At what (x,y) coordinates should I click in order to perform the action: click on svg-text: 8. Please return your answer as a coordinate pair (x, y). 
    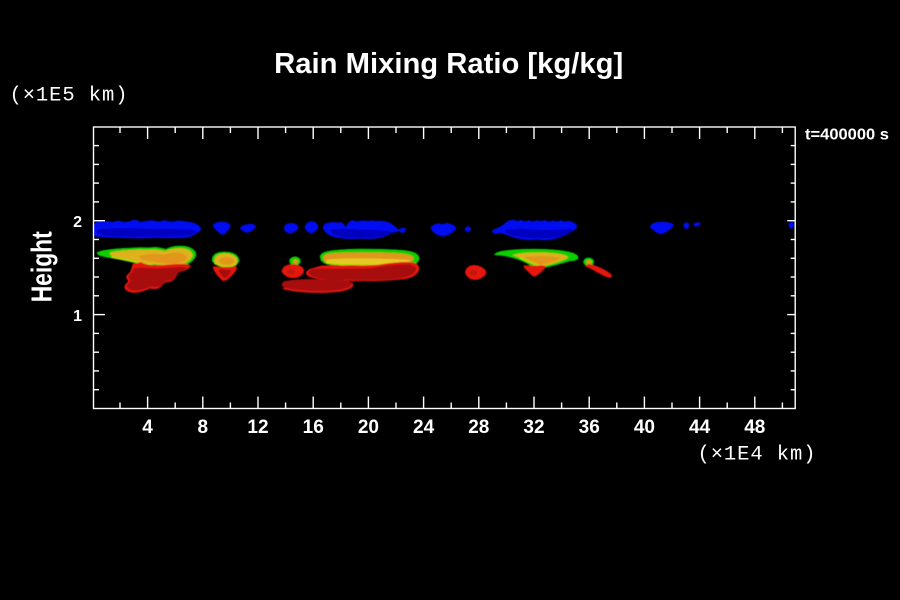
    Looking at the image, I should click on (203, 427).